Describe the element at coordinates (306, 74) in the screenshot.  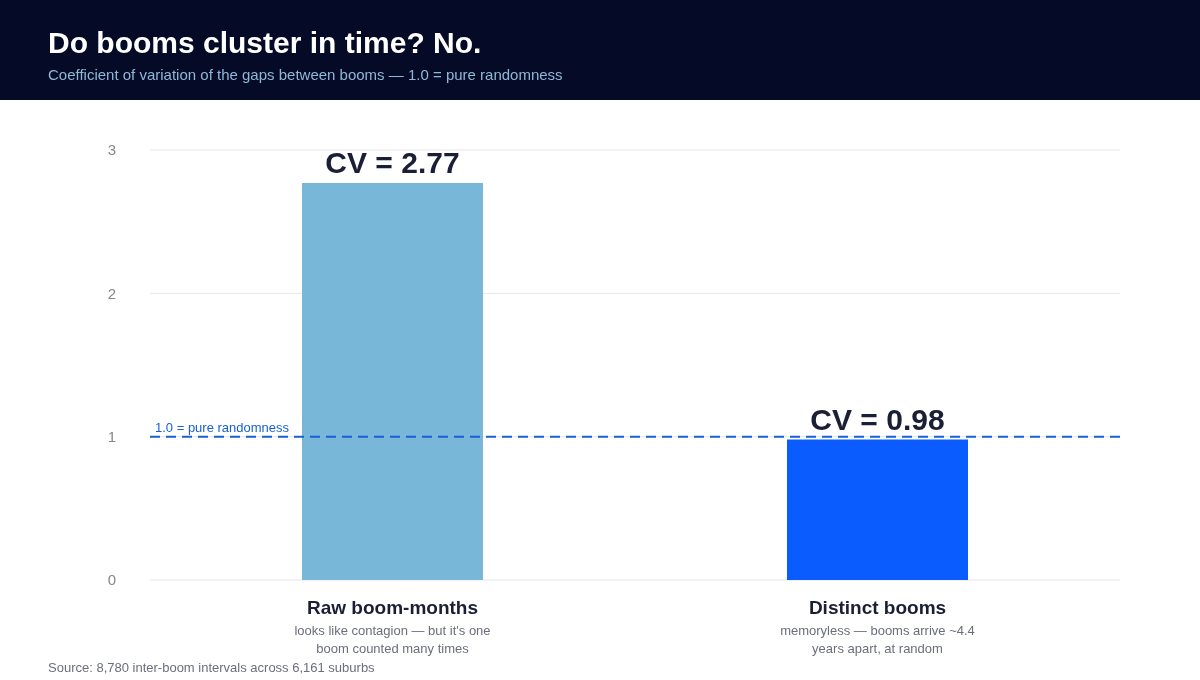
I see `chart-subtitle: Coefficient of variation of the gaps between booms — 1.0 = pure randomness` at that location.